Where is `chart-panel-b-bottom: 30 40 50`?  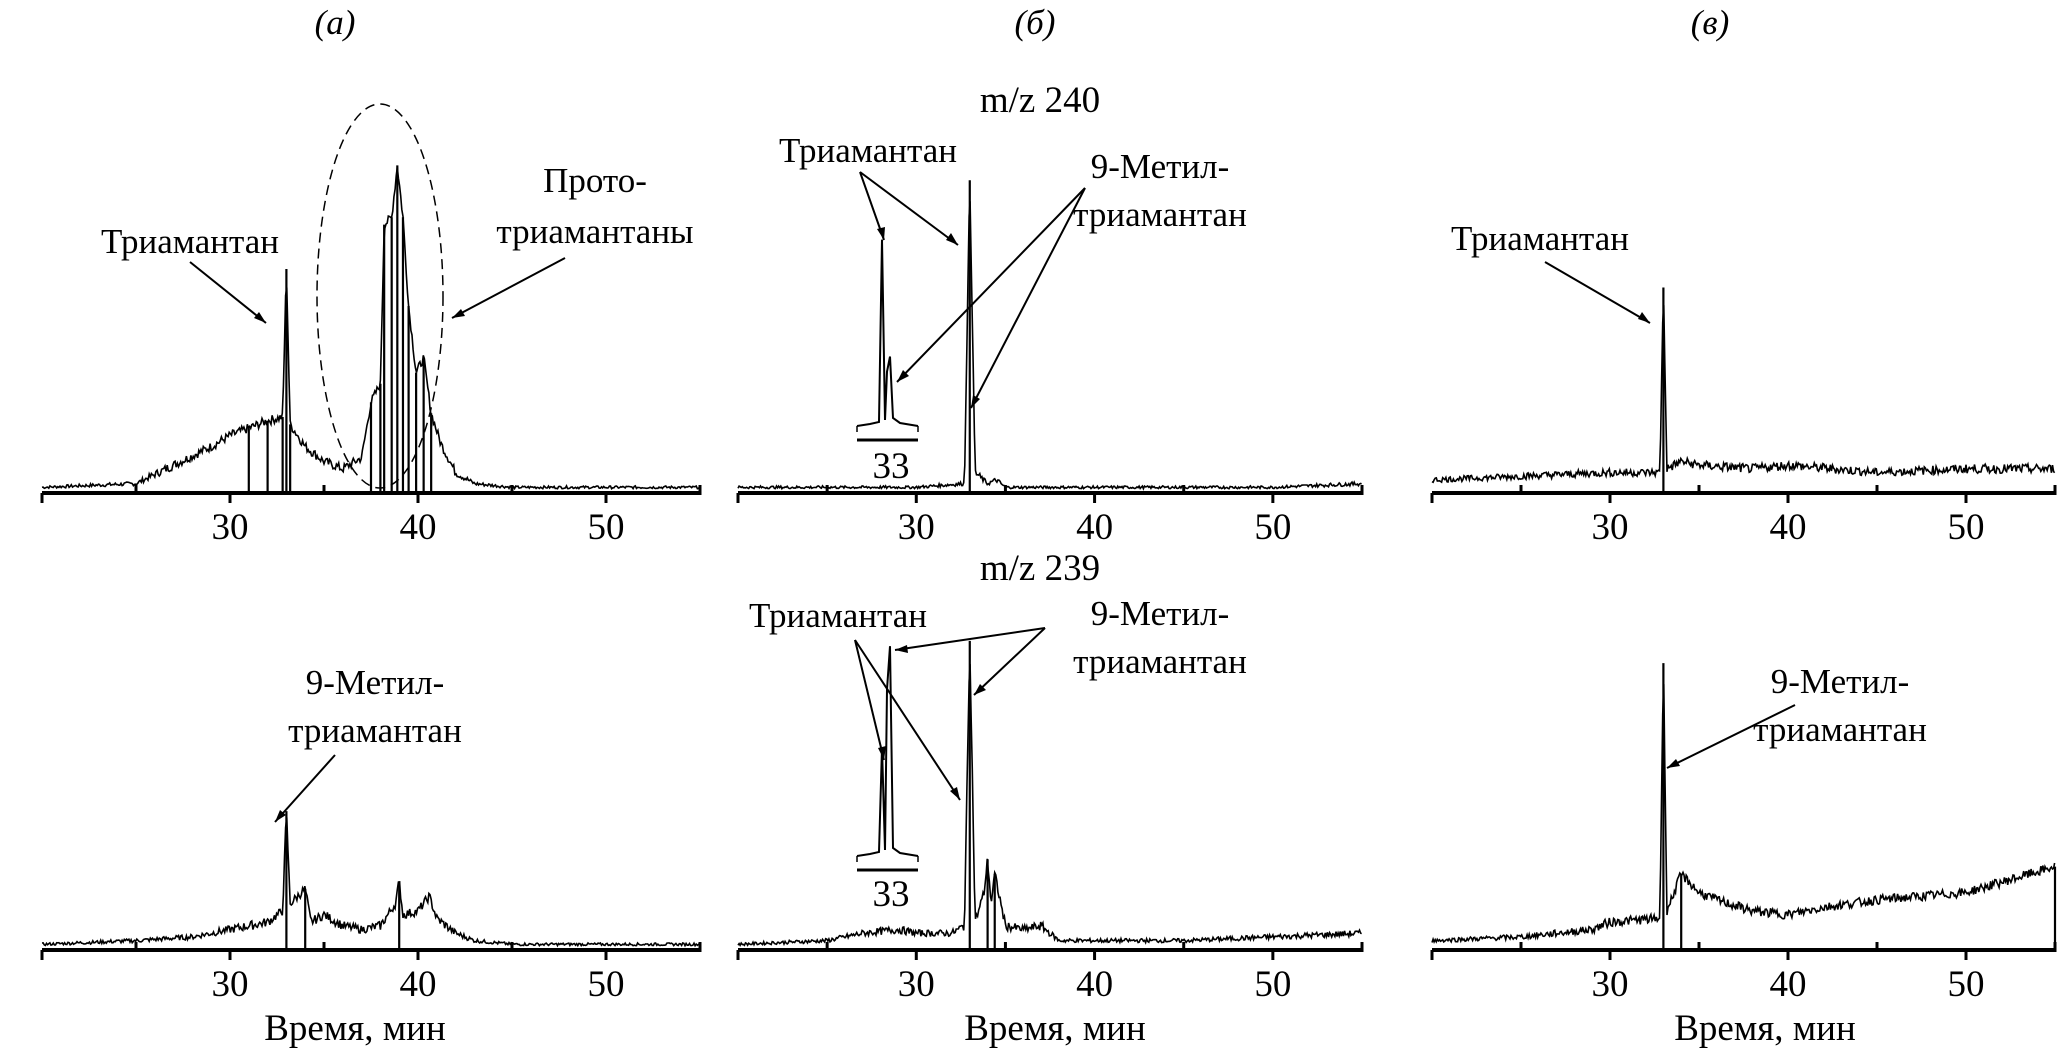
chart-panel-b-bottom: 30 40 50 is located at coordinates (1050, 822).